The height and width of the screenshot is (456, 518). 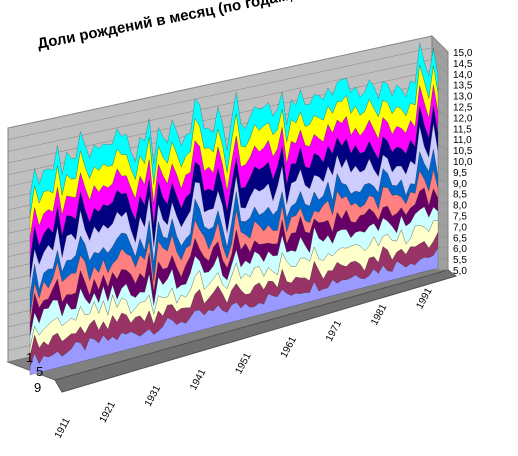 I want to click on z-tick-label: 13,5, so click(x=463, y=86).